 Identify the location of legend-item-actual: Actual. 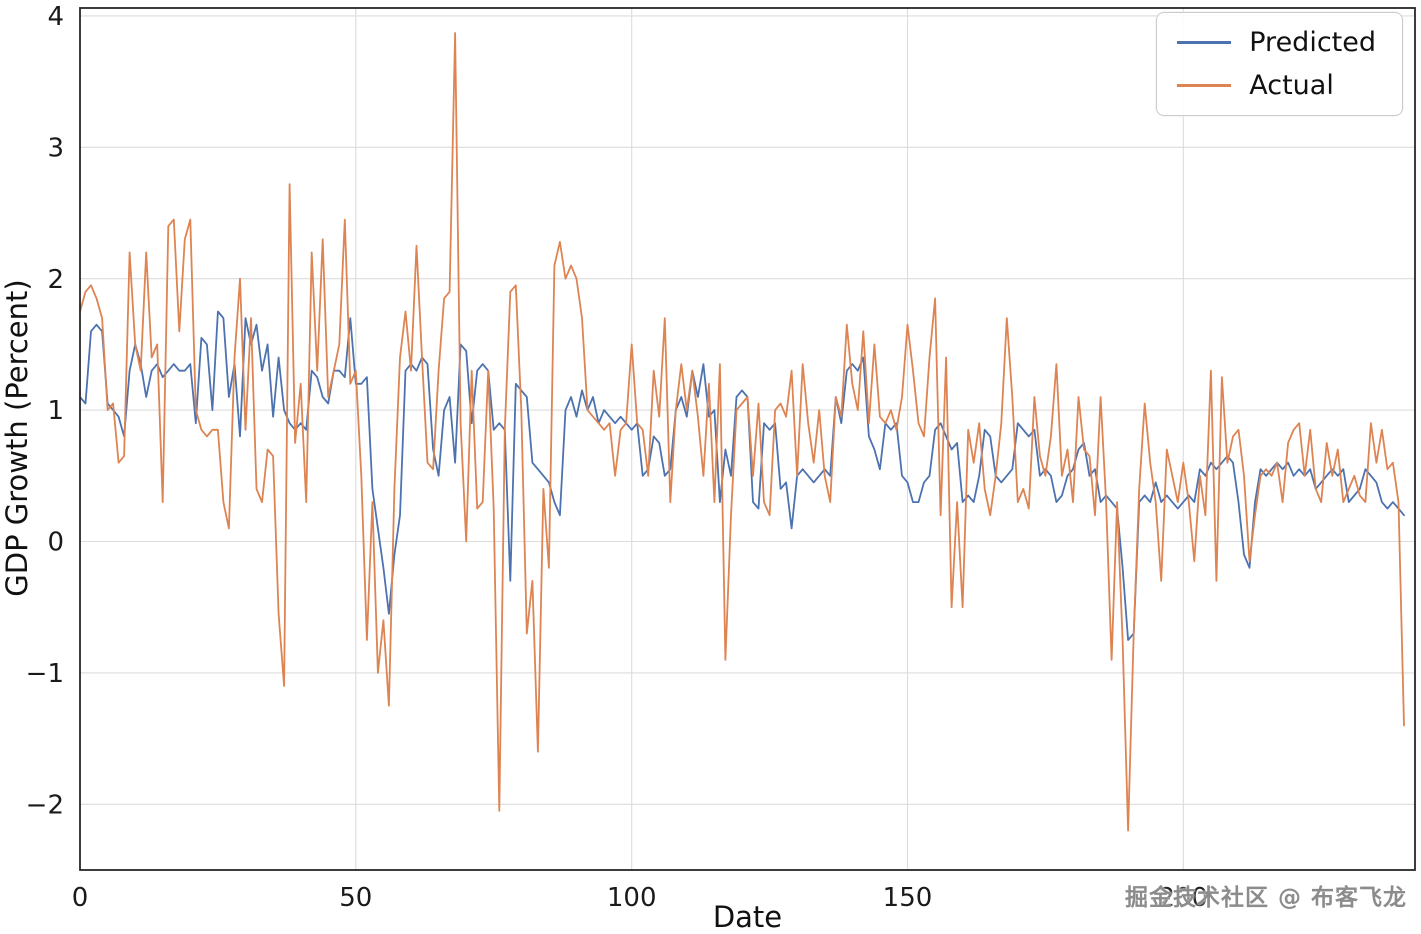
(1276, 85).